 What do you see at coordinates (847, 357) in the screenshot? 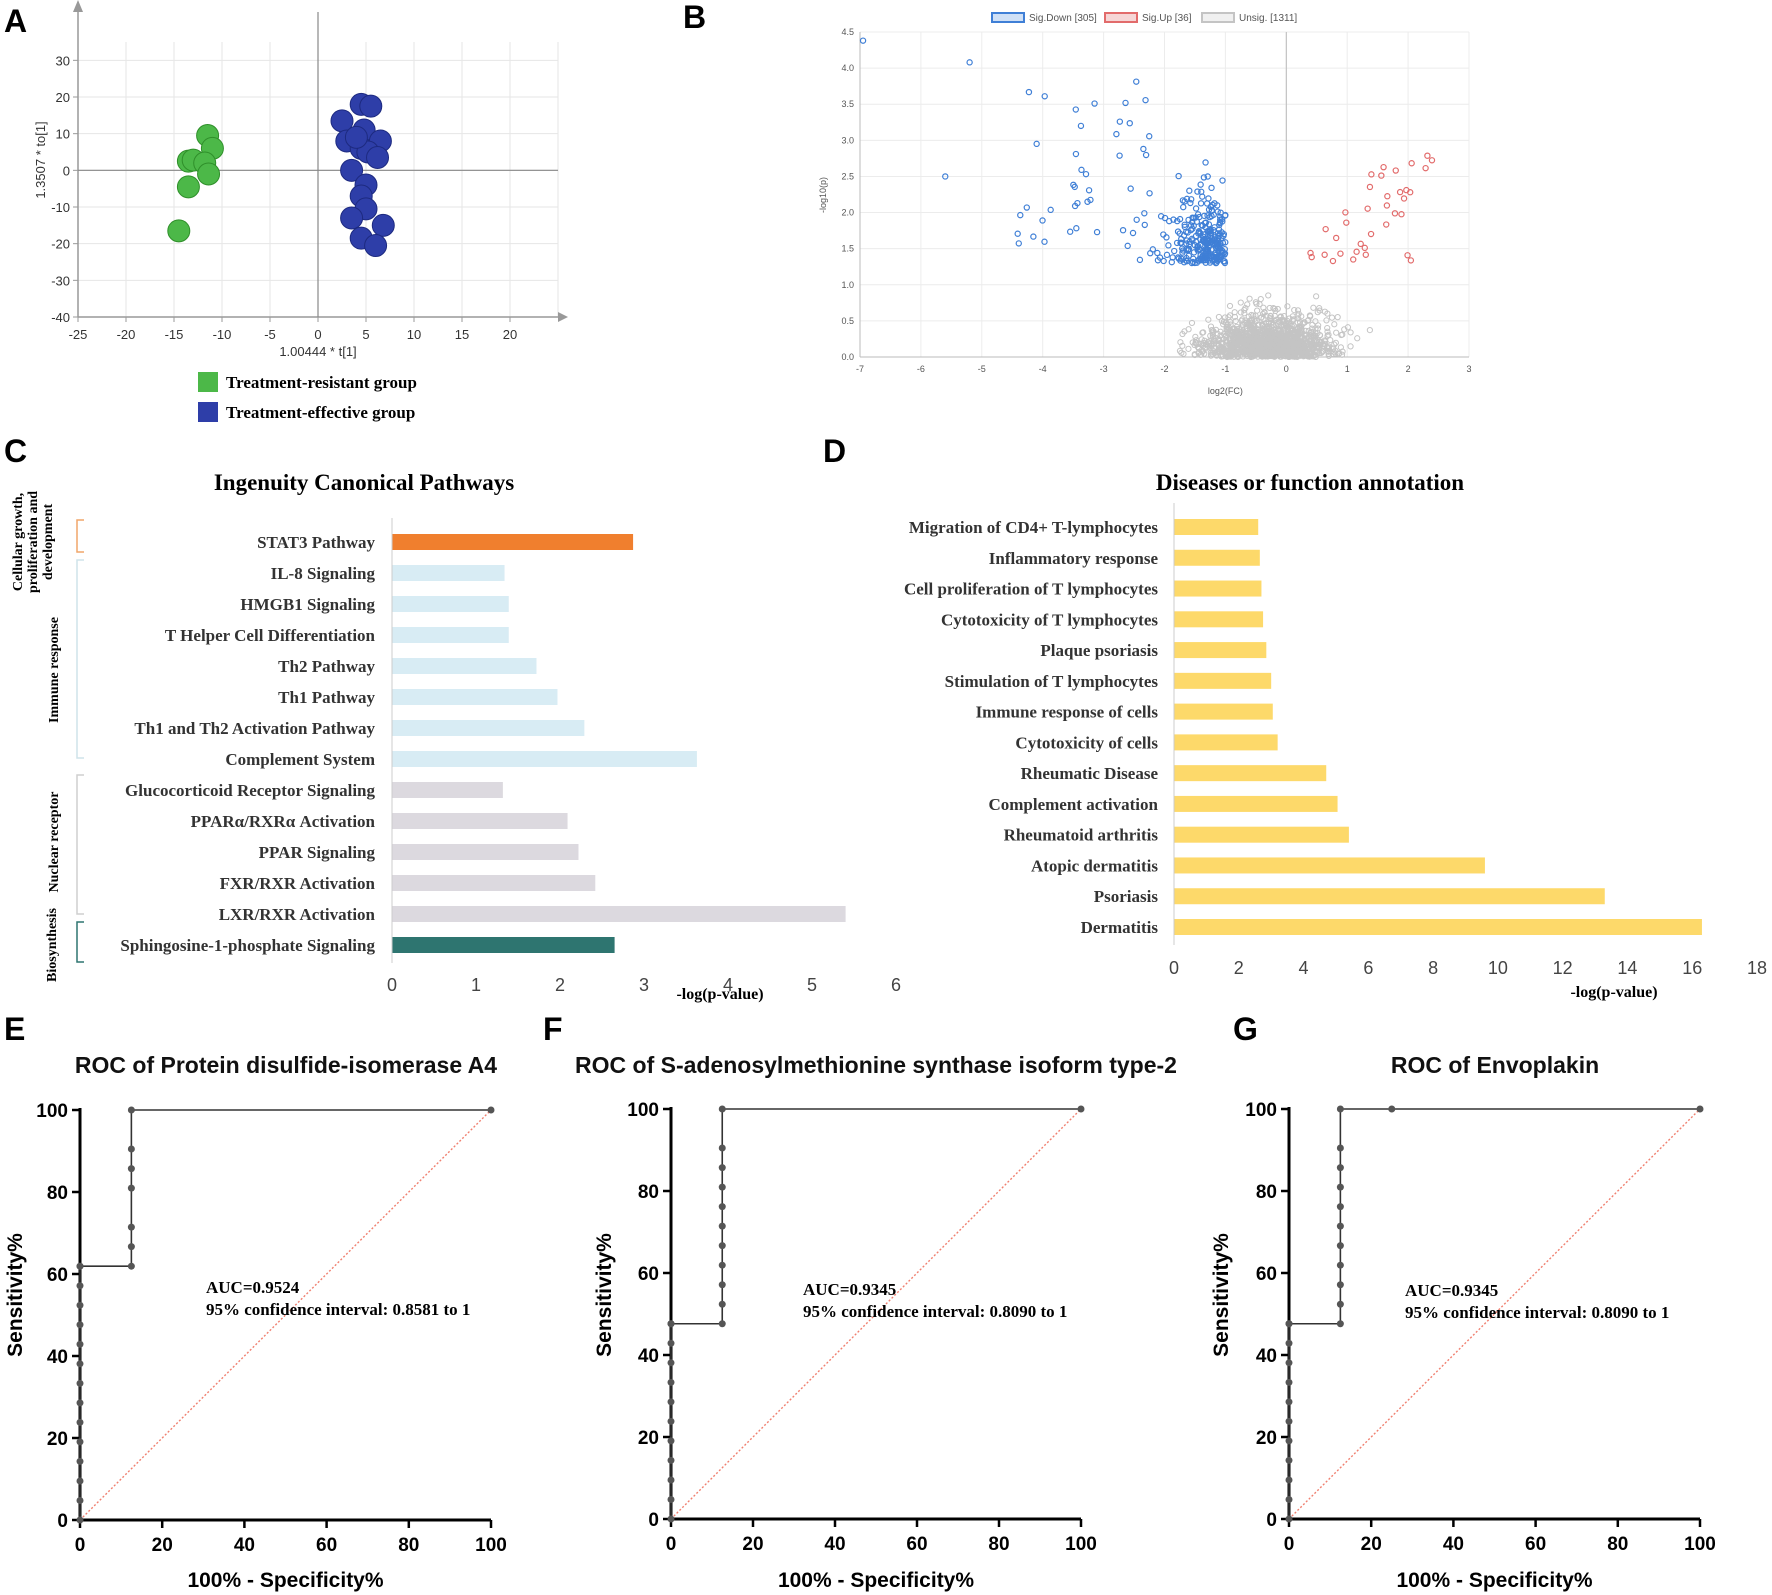
I see `y-tick-label: 0.0` at bounding box center [847, 357].